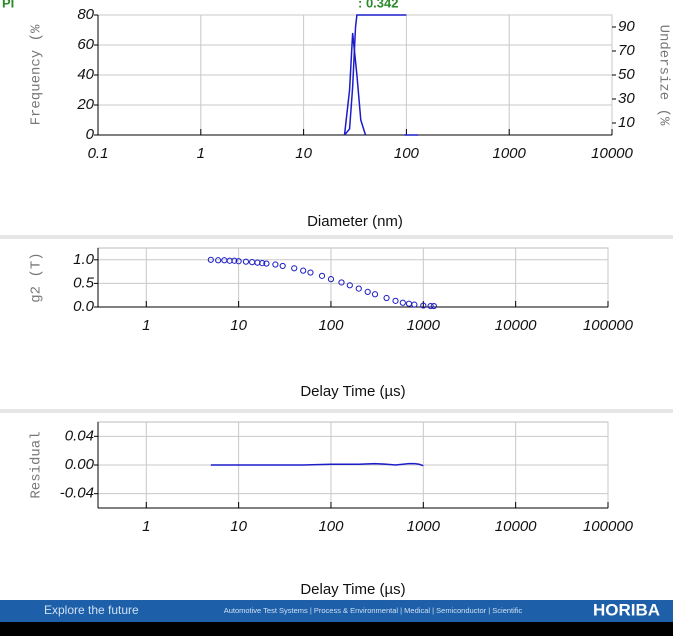  I want to click on brand: HORIBA, so click(626, 609).